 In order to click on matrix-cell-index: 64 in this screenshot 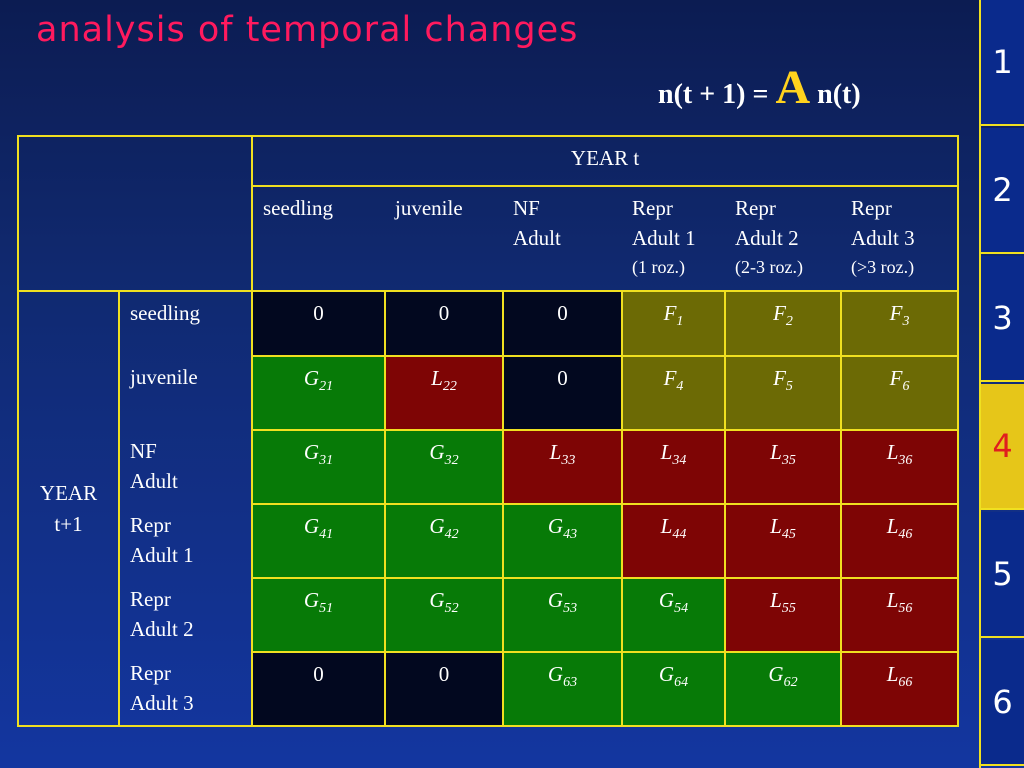, I will do `click(681, 683)`.